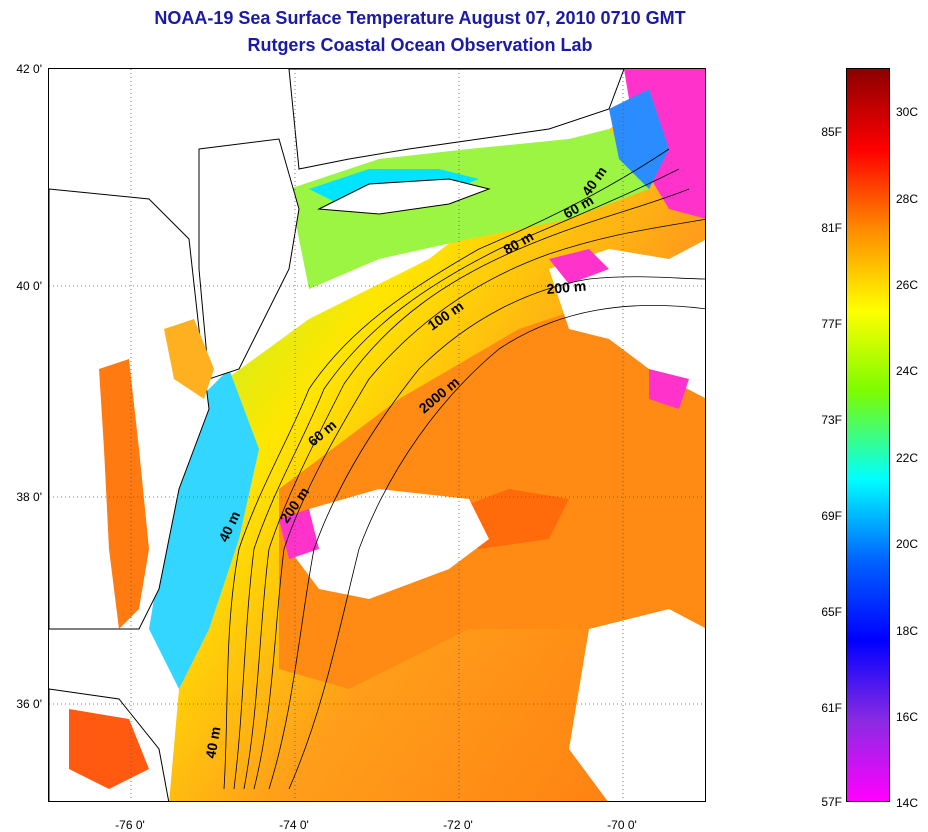  What do you see at coordinates (907, 717) in the screenshot?
I see `colorbar-c-label: 16C` at bounding box center [907, 717].